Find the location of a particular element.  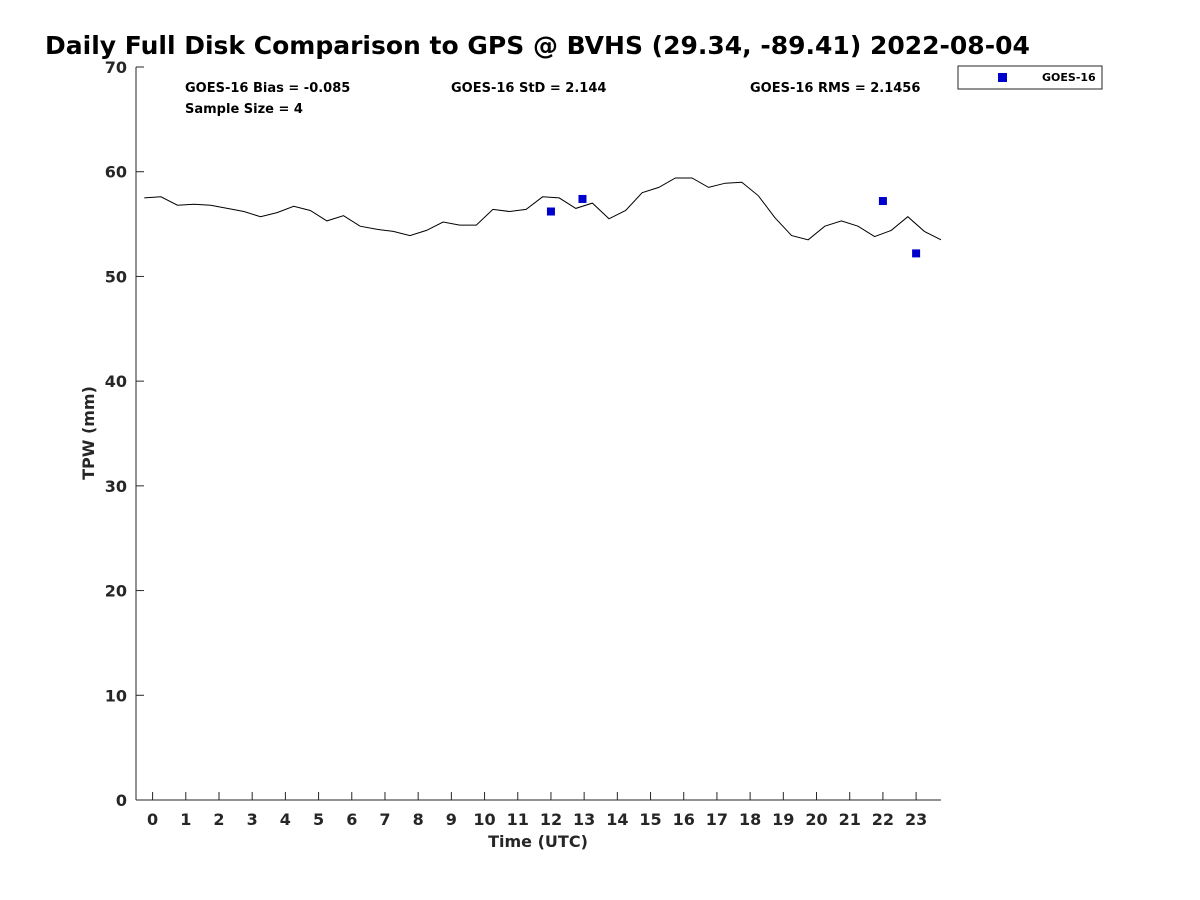

x-tick-label: 11 is located at coordinates (518, 819).